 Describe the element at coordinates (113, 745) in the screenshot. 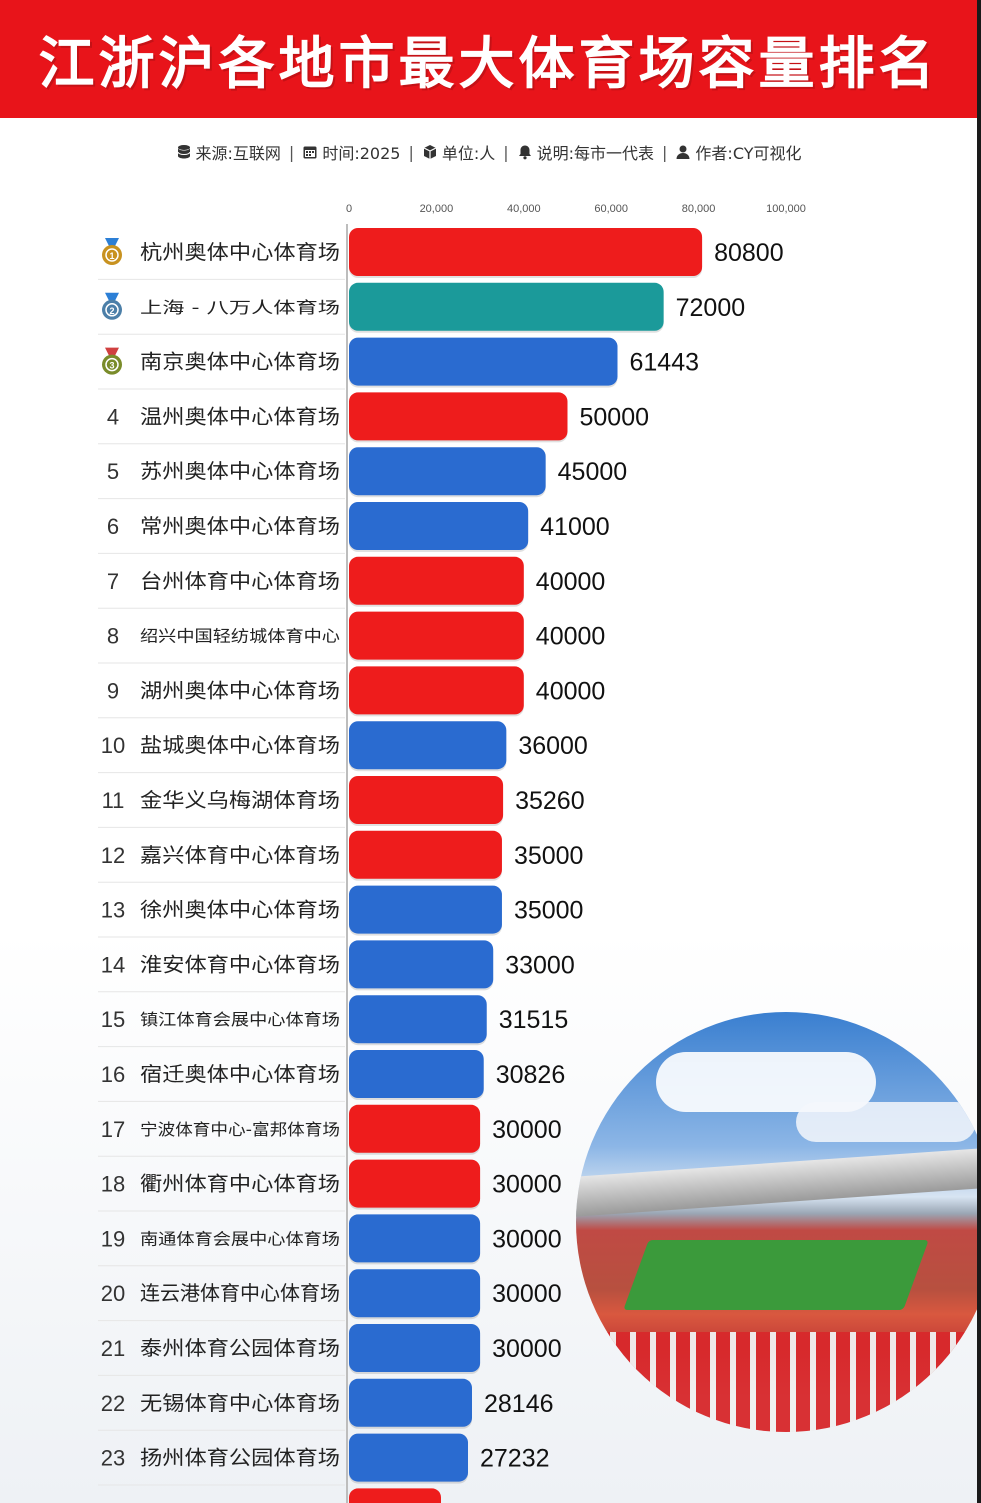

I see `rank-label: 10` at that location.